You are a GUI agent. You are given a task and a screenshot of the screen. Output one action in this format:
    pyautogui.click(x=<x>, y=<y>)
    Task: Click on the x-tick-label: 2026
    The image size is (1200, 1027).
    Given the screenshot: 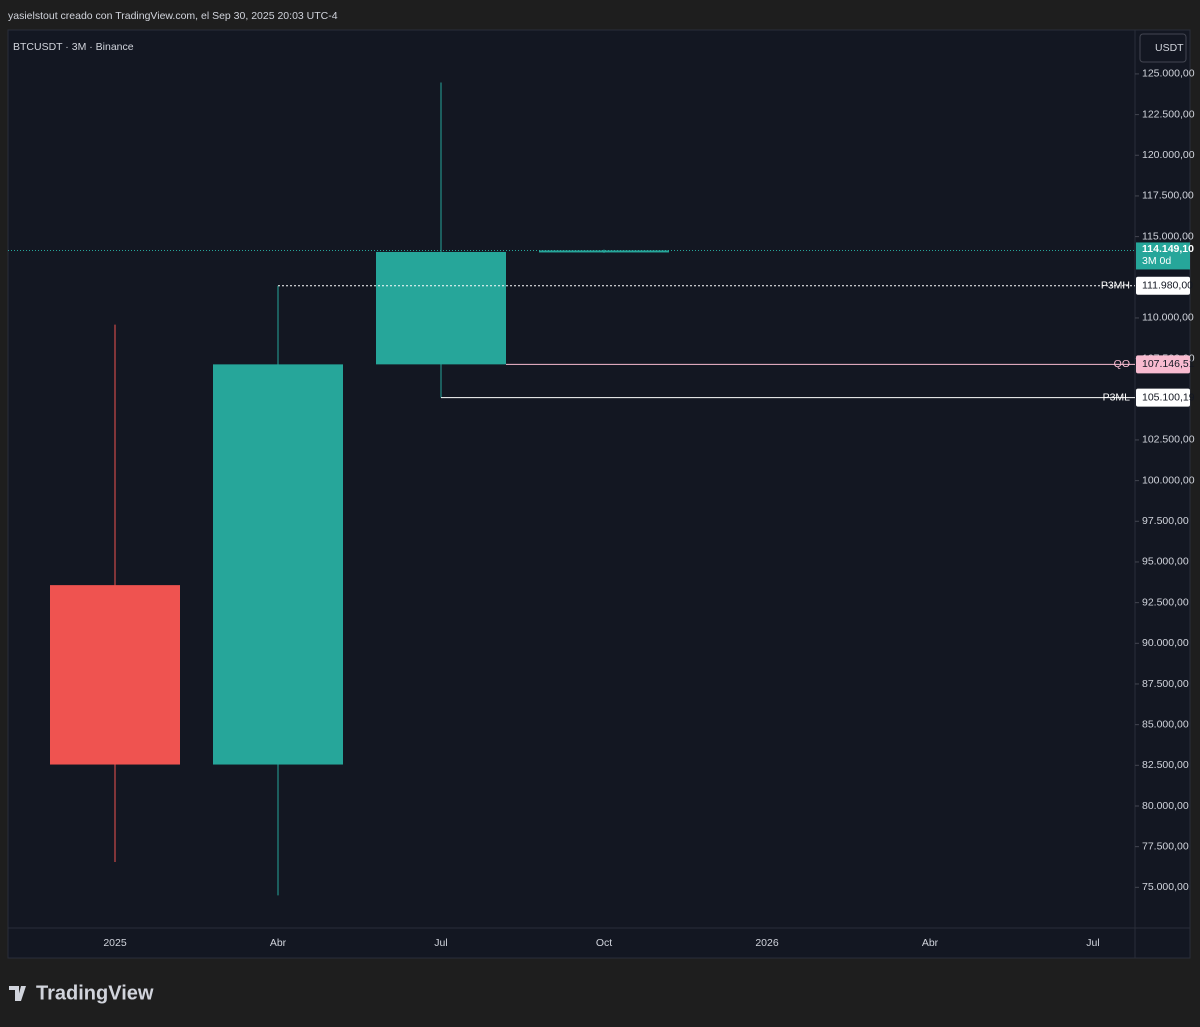 What is the action you would take?
    pyautogui.click(x=767, y=943)
    